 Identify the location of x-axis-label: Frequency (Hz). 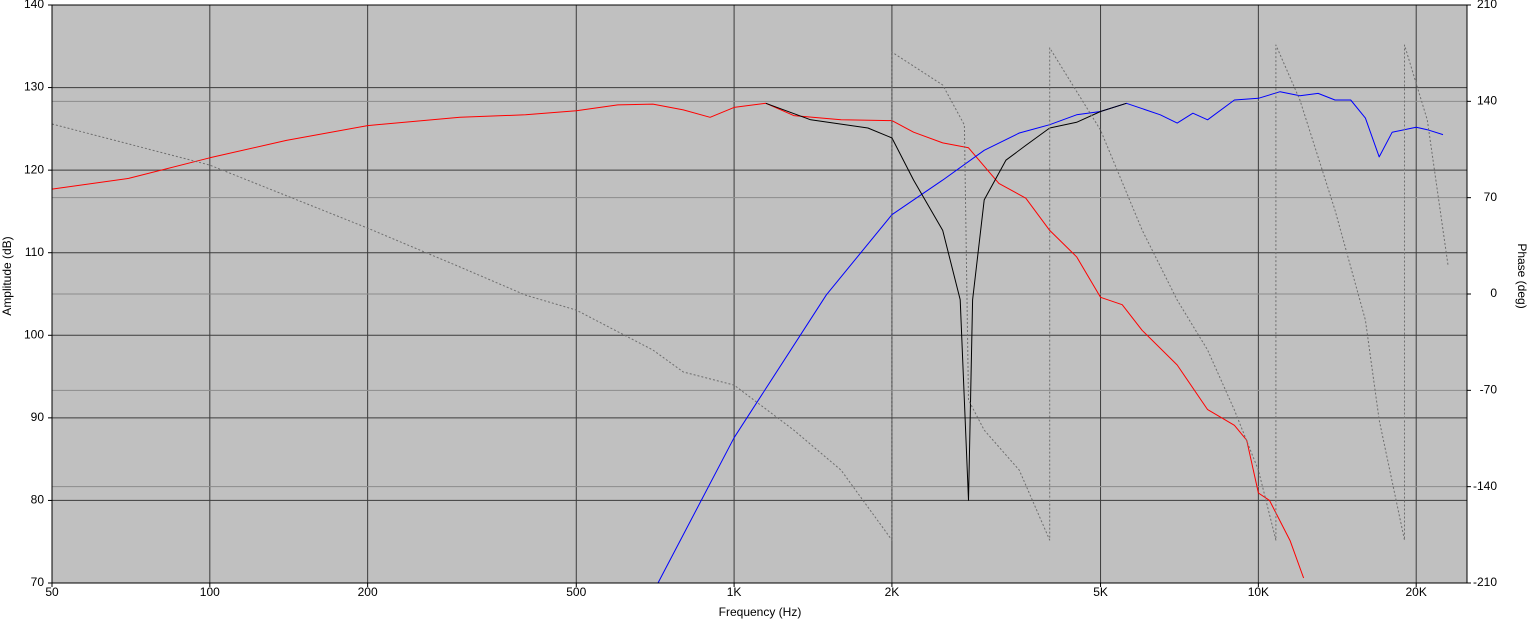
(760, 612).